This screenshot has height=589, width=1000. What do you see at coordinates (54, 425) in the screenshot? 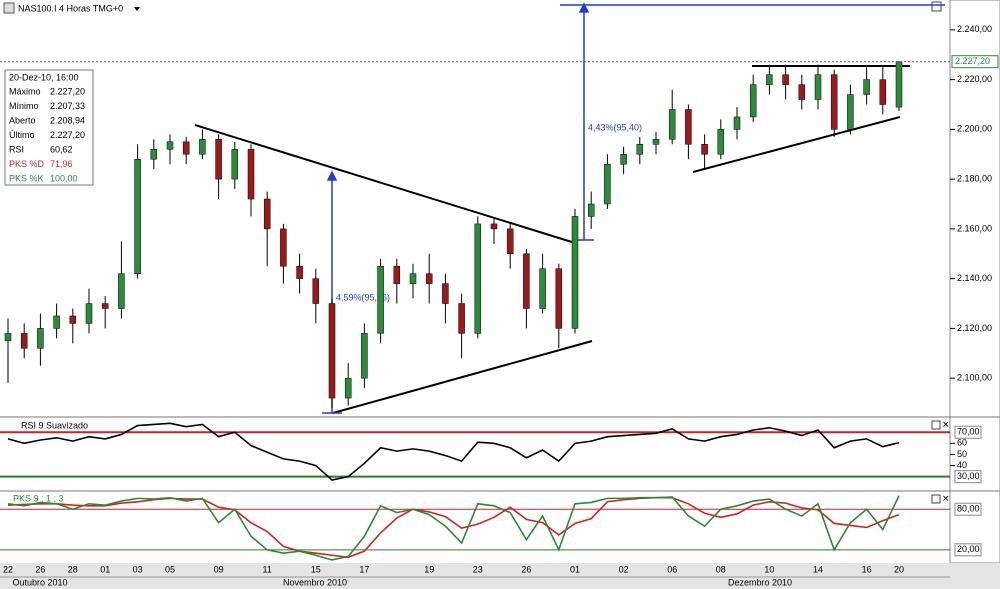
I see `pane-title: RSI 9 Suavizado` at bounding box center [54, 425].